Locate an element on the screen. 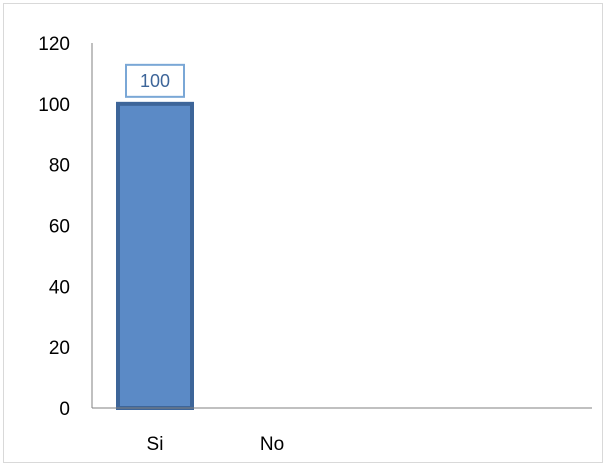 Image resolution: width=608 pixels, height=467 pixels. bars-group is located at coordinates (155, 255).